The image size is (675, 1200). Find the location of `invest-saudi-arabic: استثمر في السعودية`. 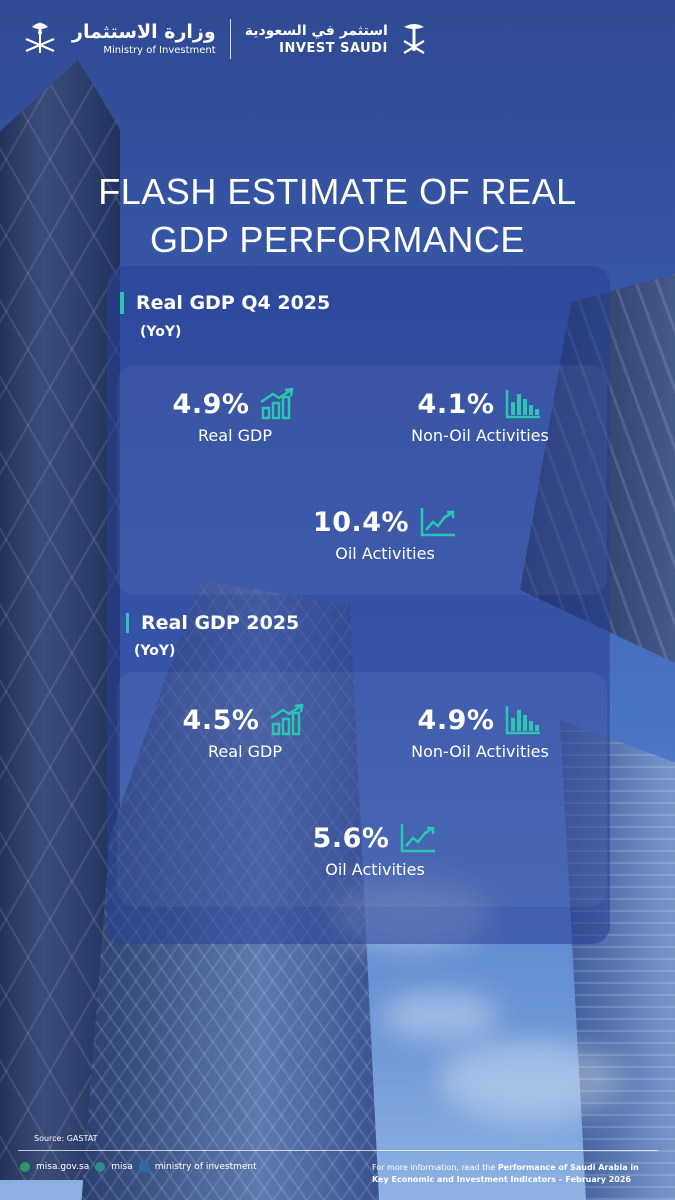

invest-saudi-arabic: استثمر في السعودية is located at coordinates (316, 30).